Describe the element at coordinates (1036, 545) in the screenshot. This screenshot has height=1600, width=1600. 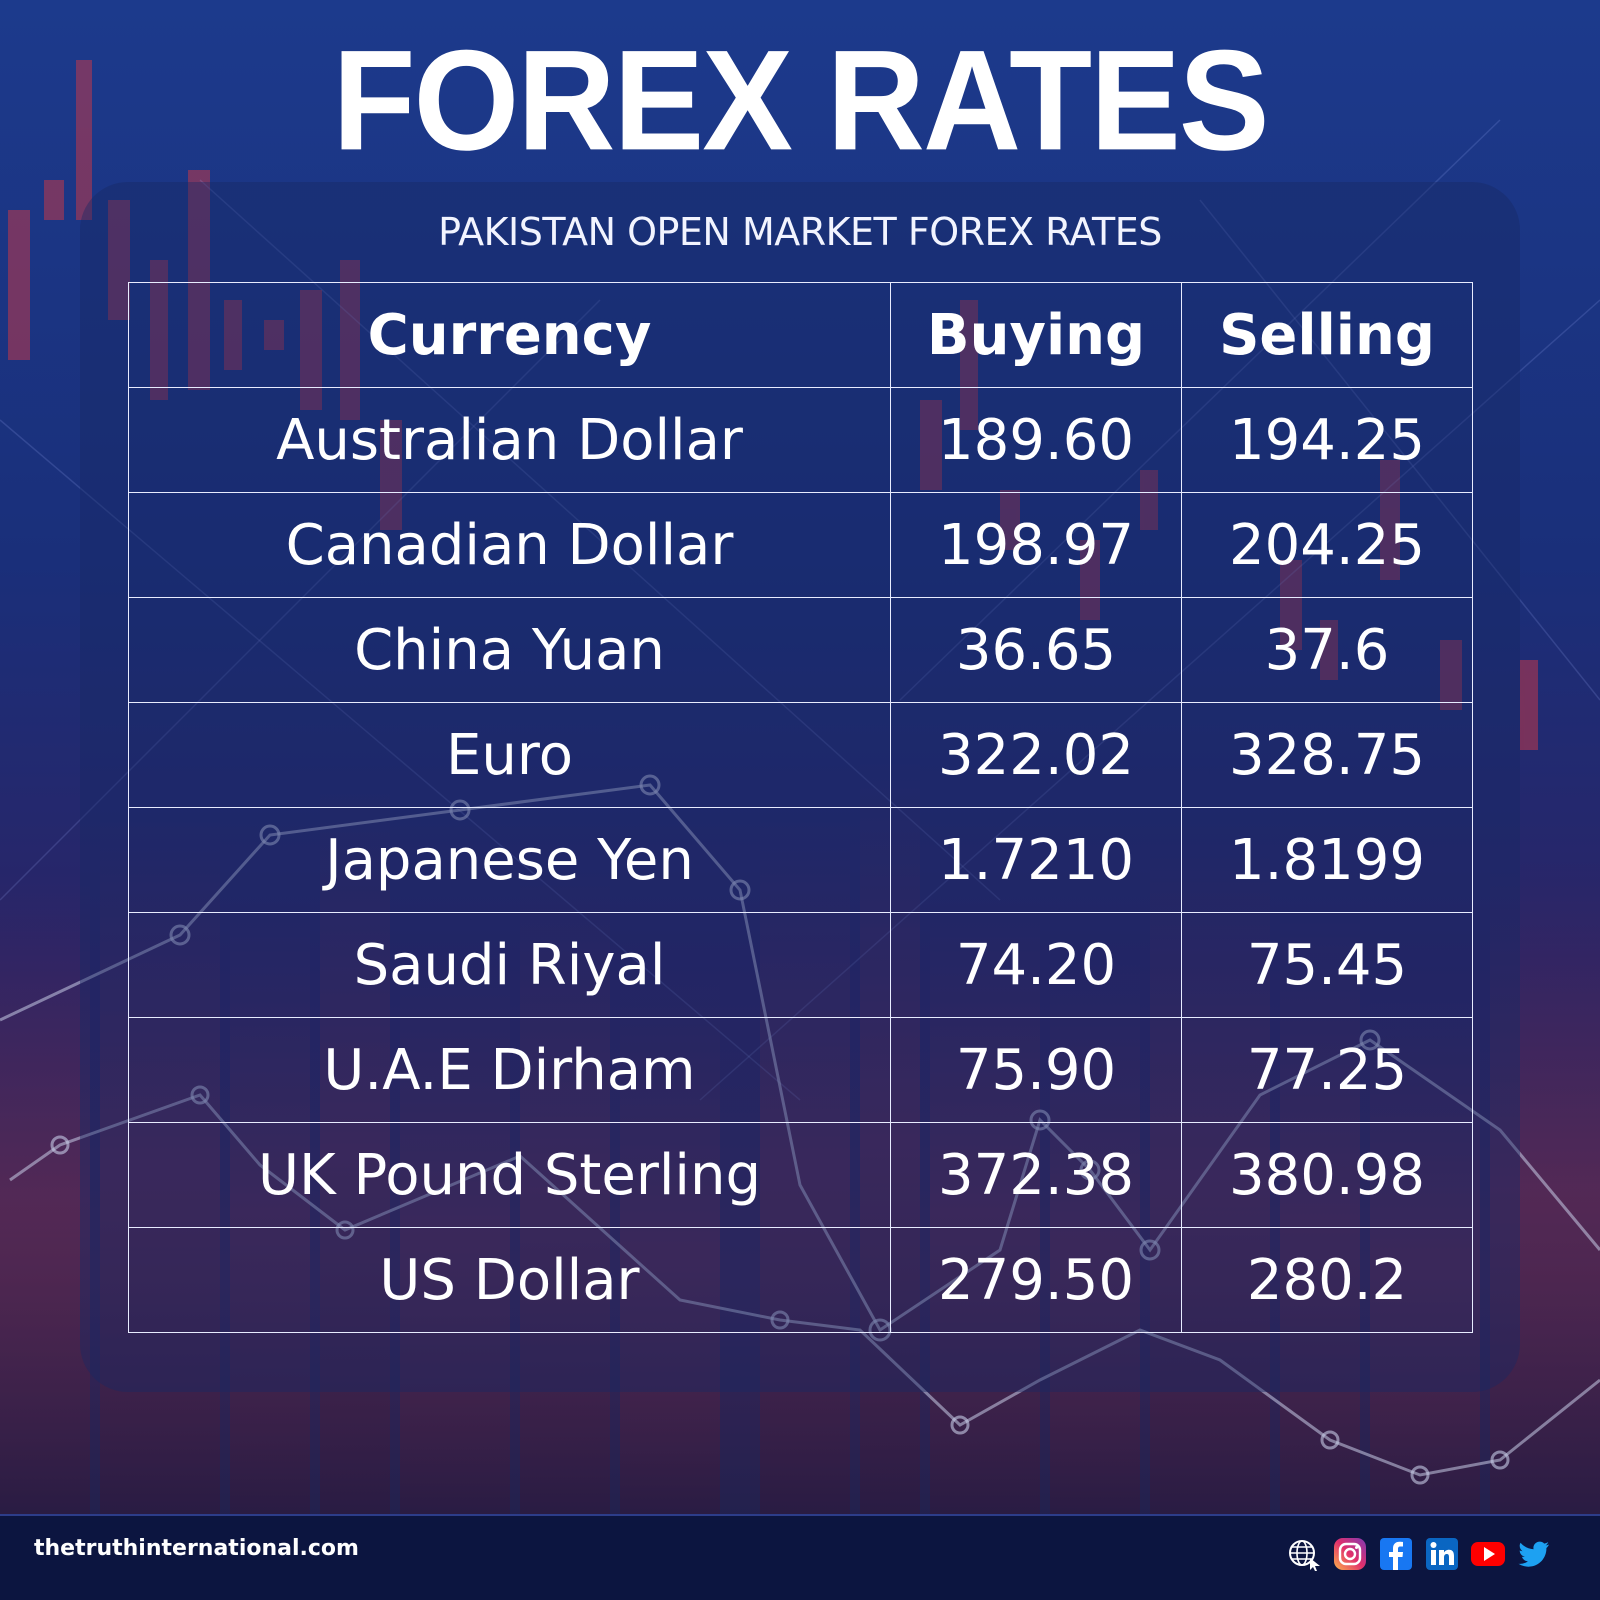
I see `buying-cell: 198.97` at that location.